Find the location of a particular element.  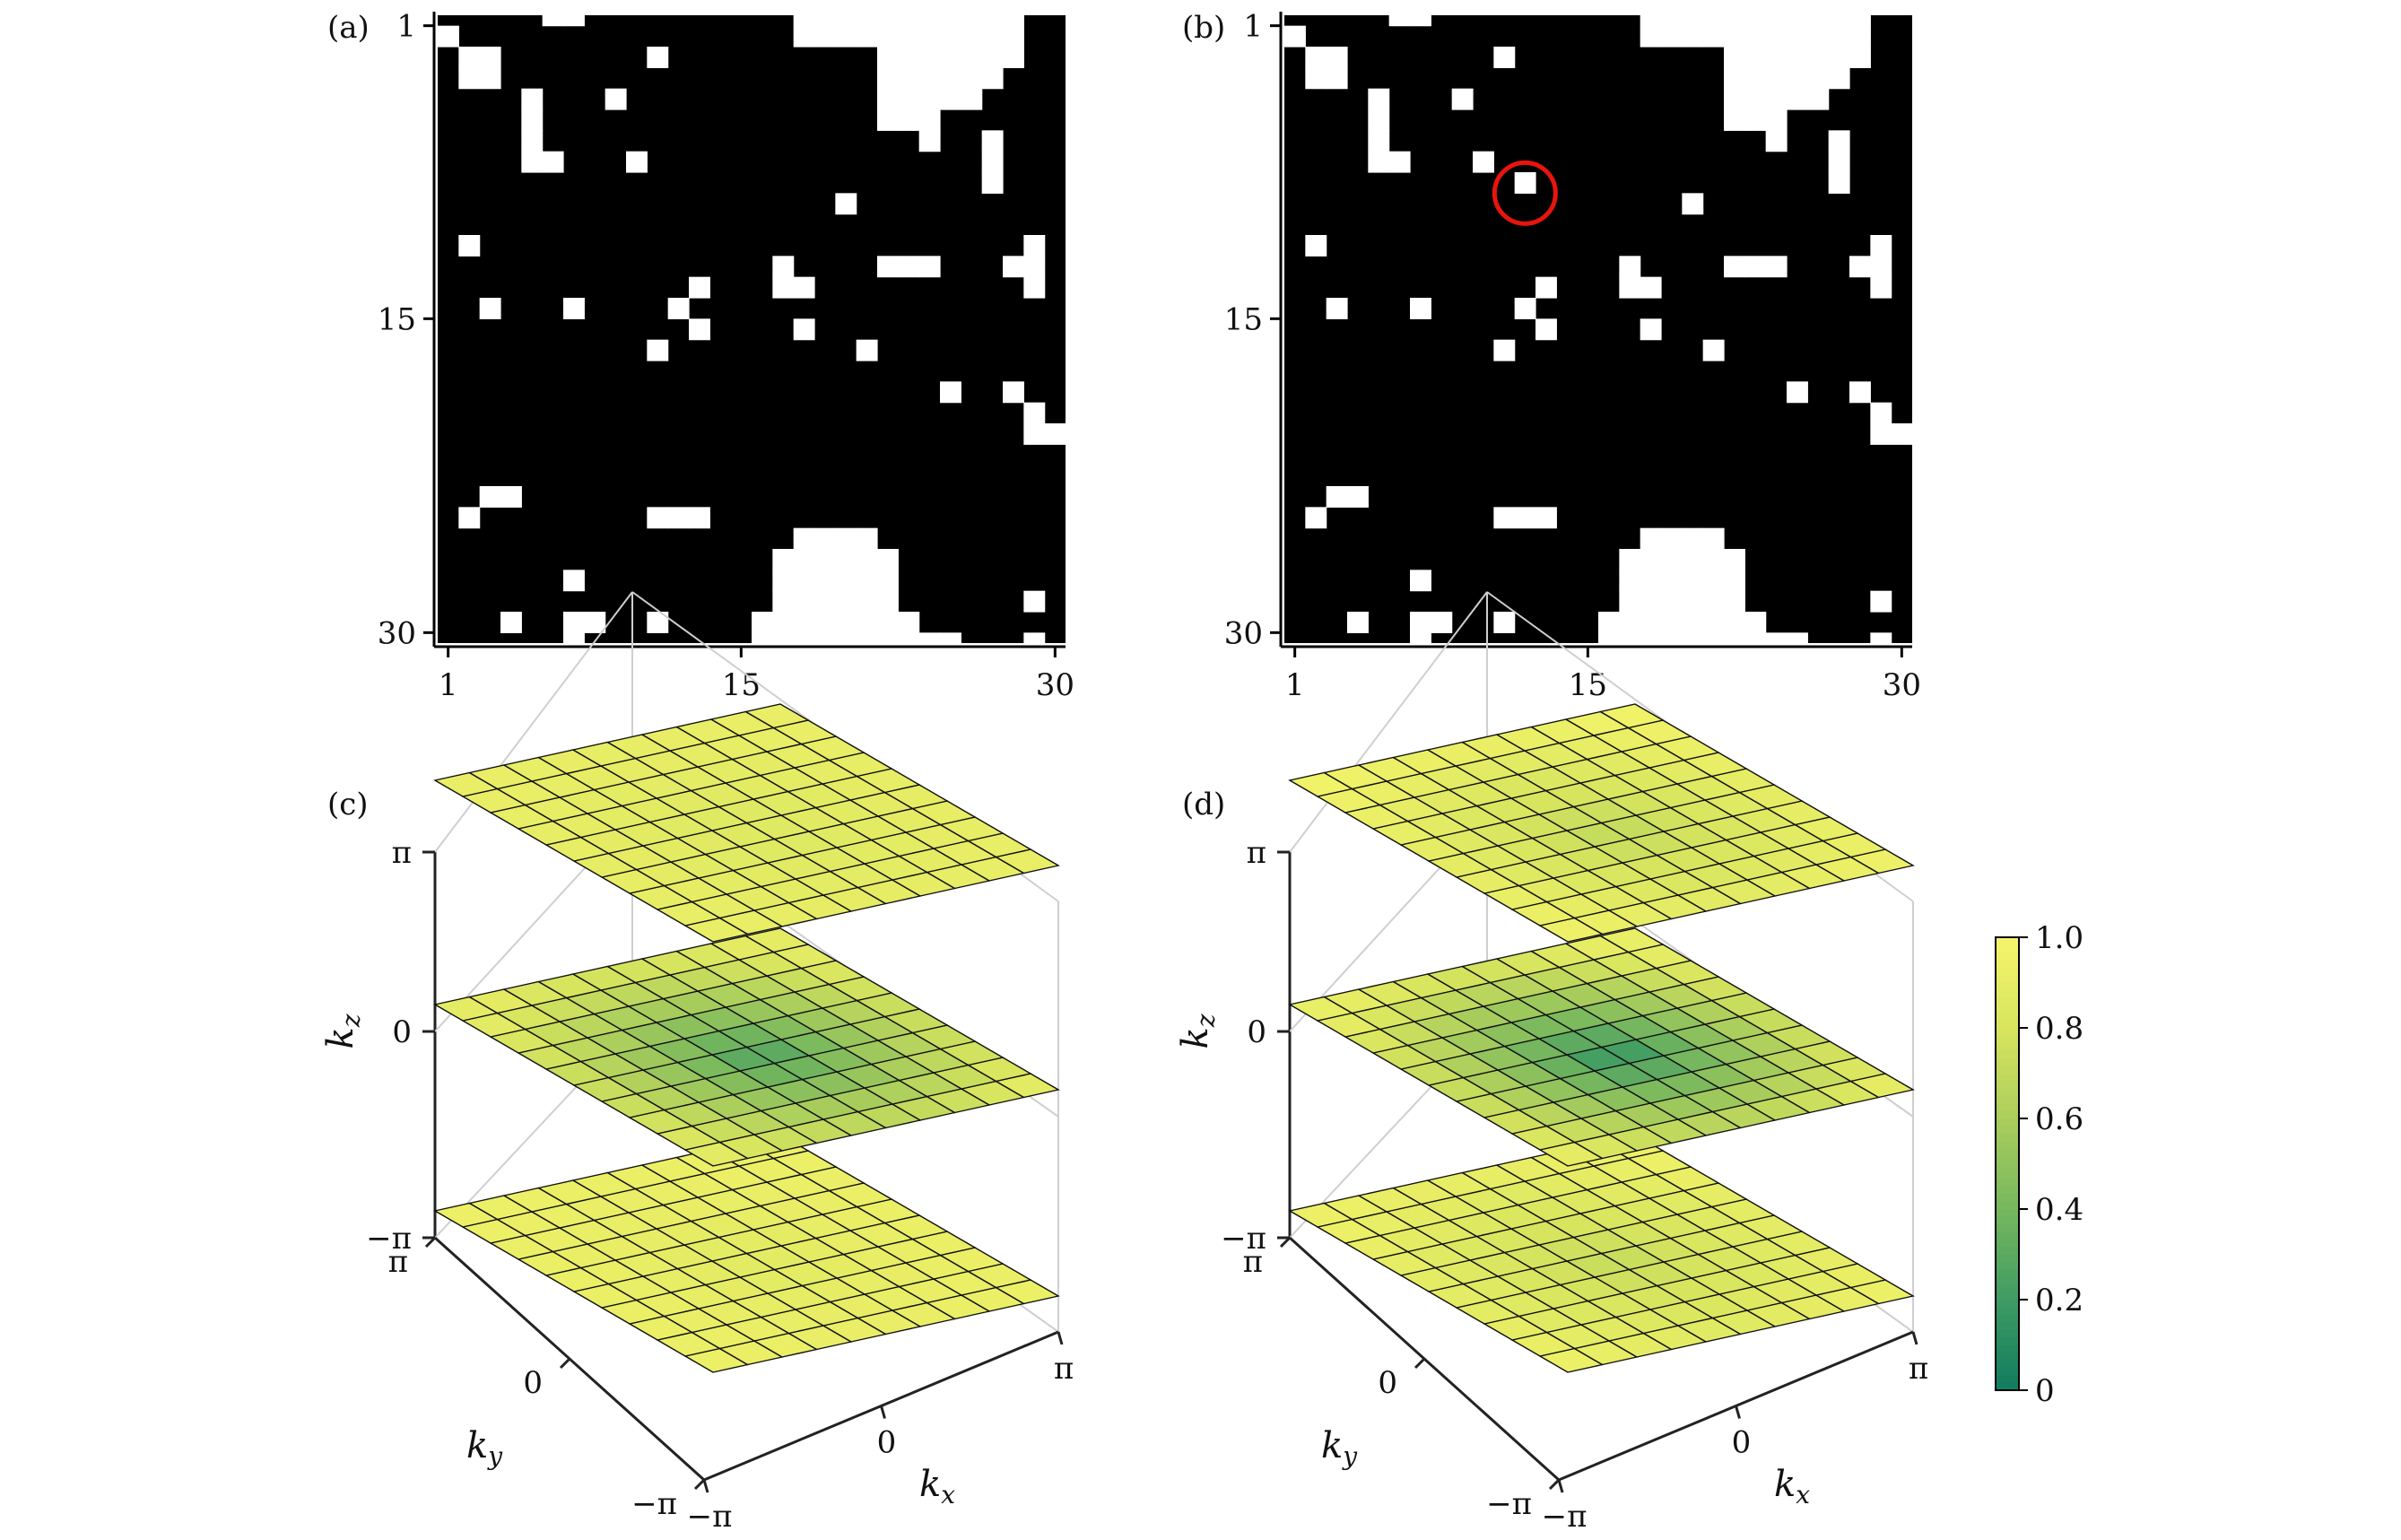

y-tick-label: 15 is located at coordinates (1243, 319).